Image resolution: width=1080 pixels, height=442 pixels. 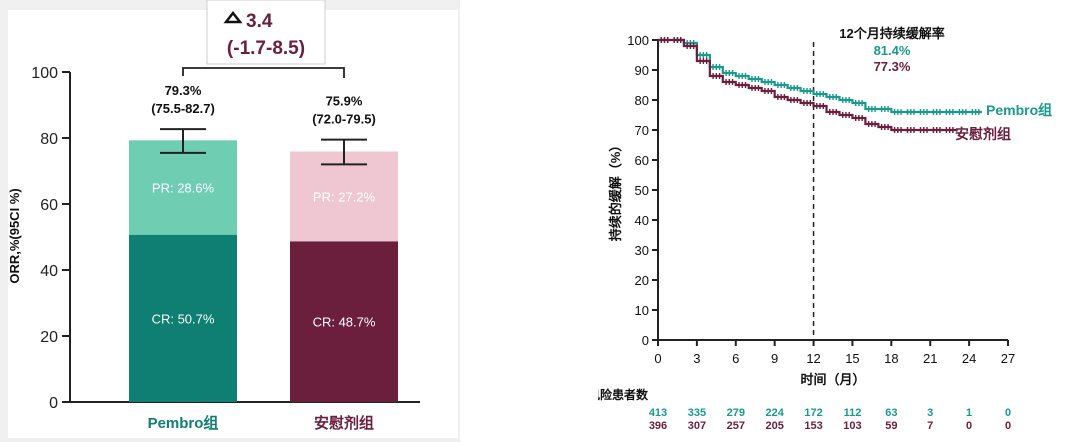 I want to click on km-x-tick-label: 15, so click(x=852, y=358).